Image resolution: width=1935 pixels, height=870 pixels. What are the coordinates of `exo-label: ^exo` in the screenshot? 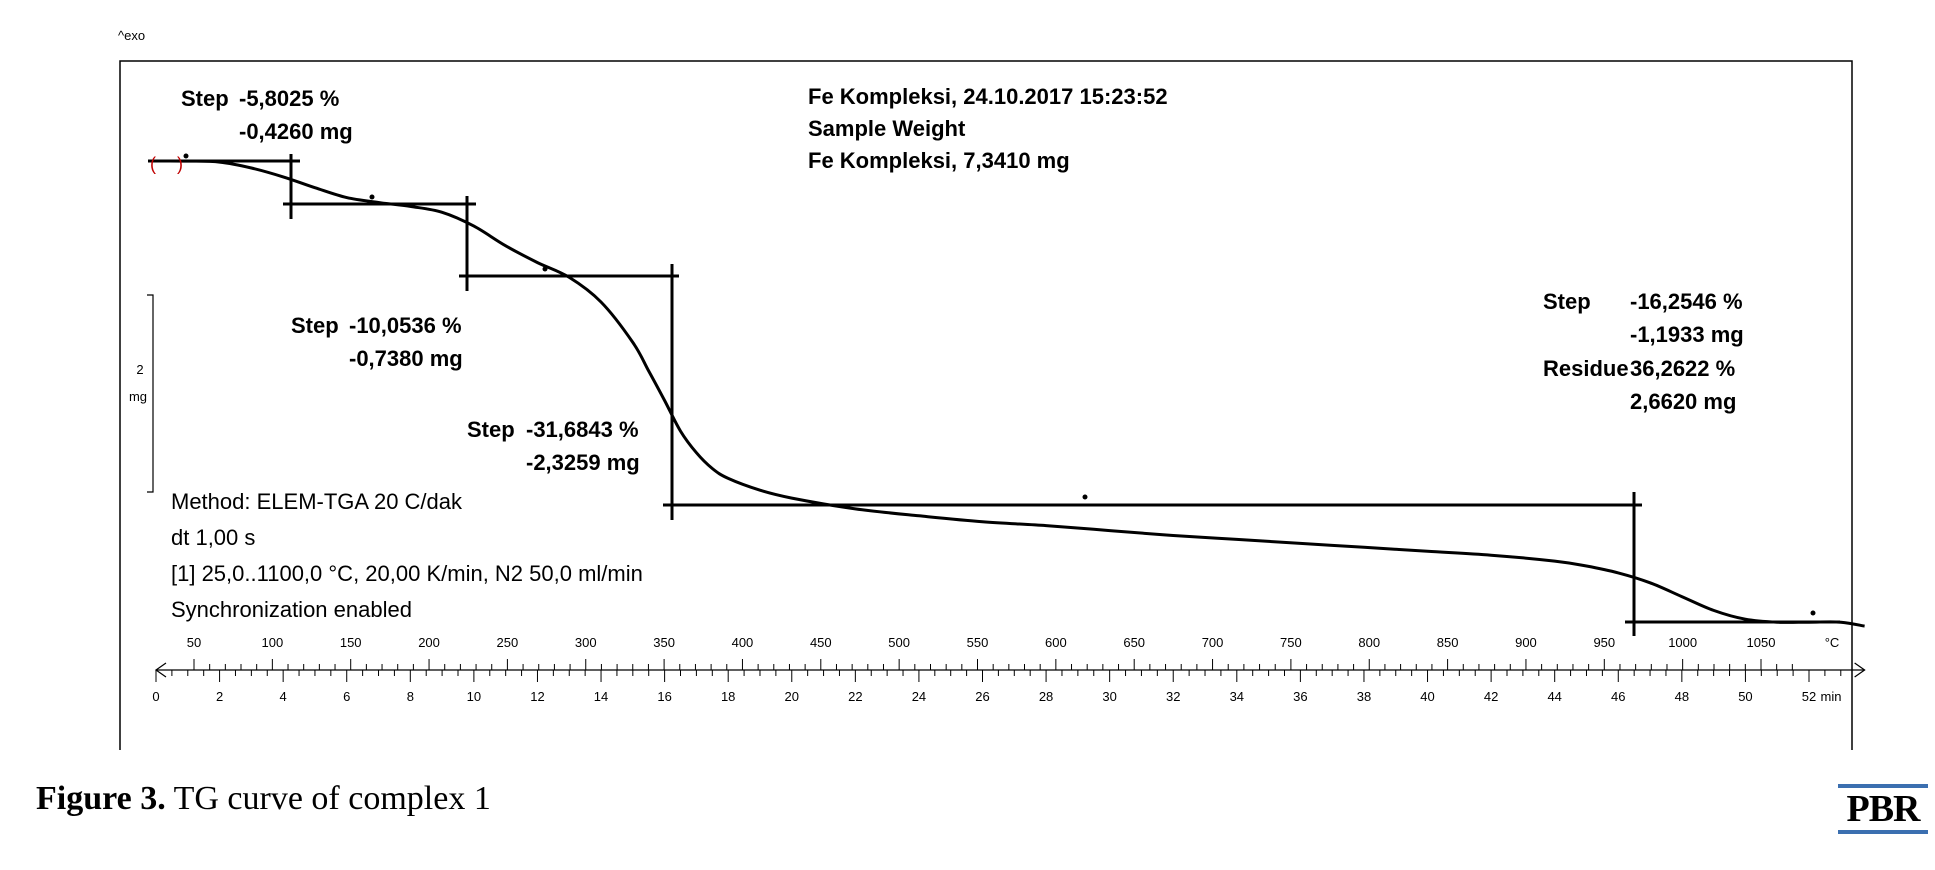 It's located at (131, 35).